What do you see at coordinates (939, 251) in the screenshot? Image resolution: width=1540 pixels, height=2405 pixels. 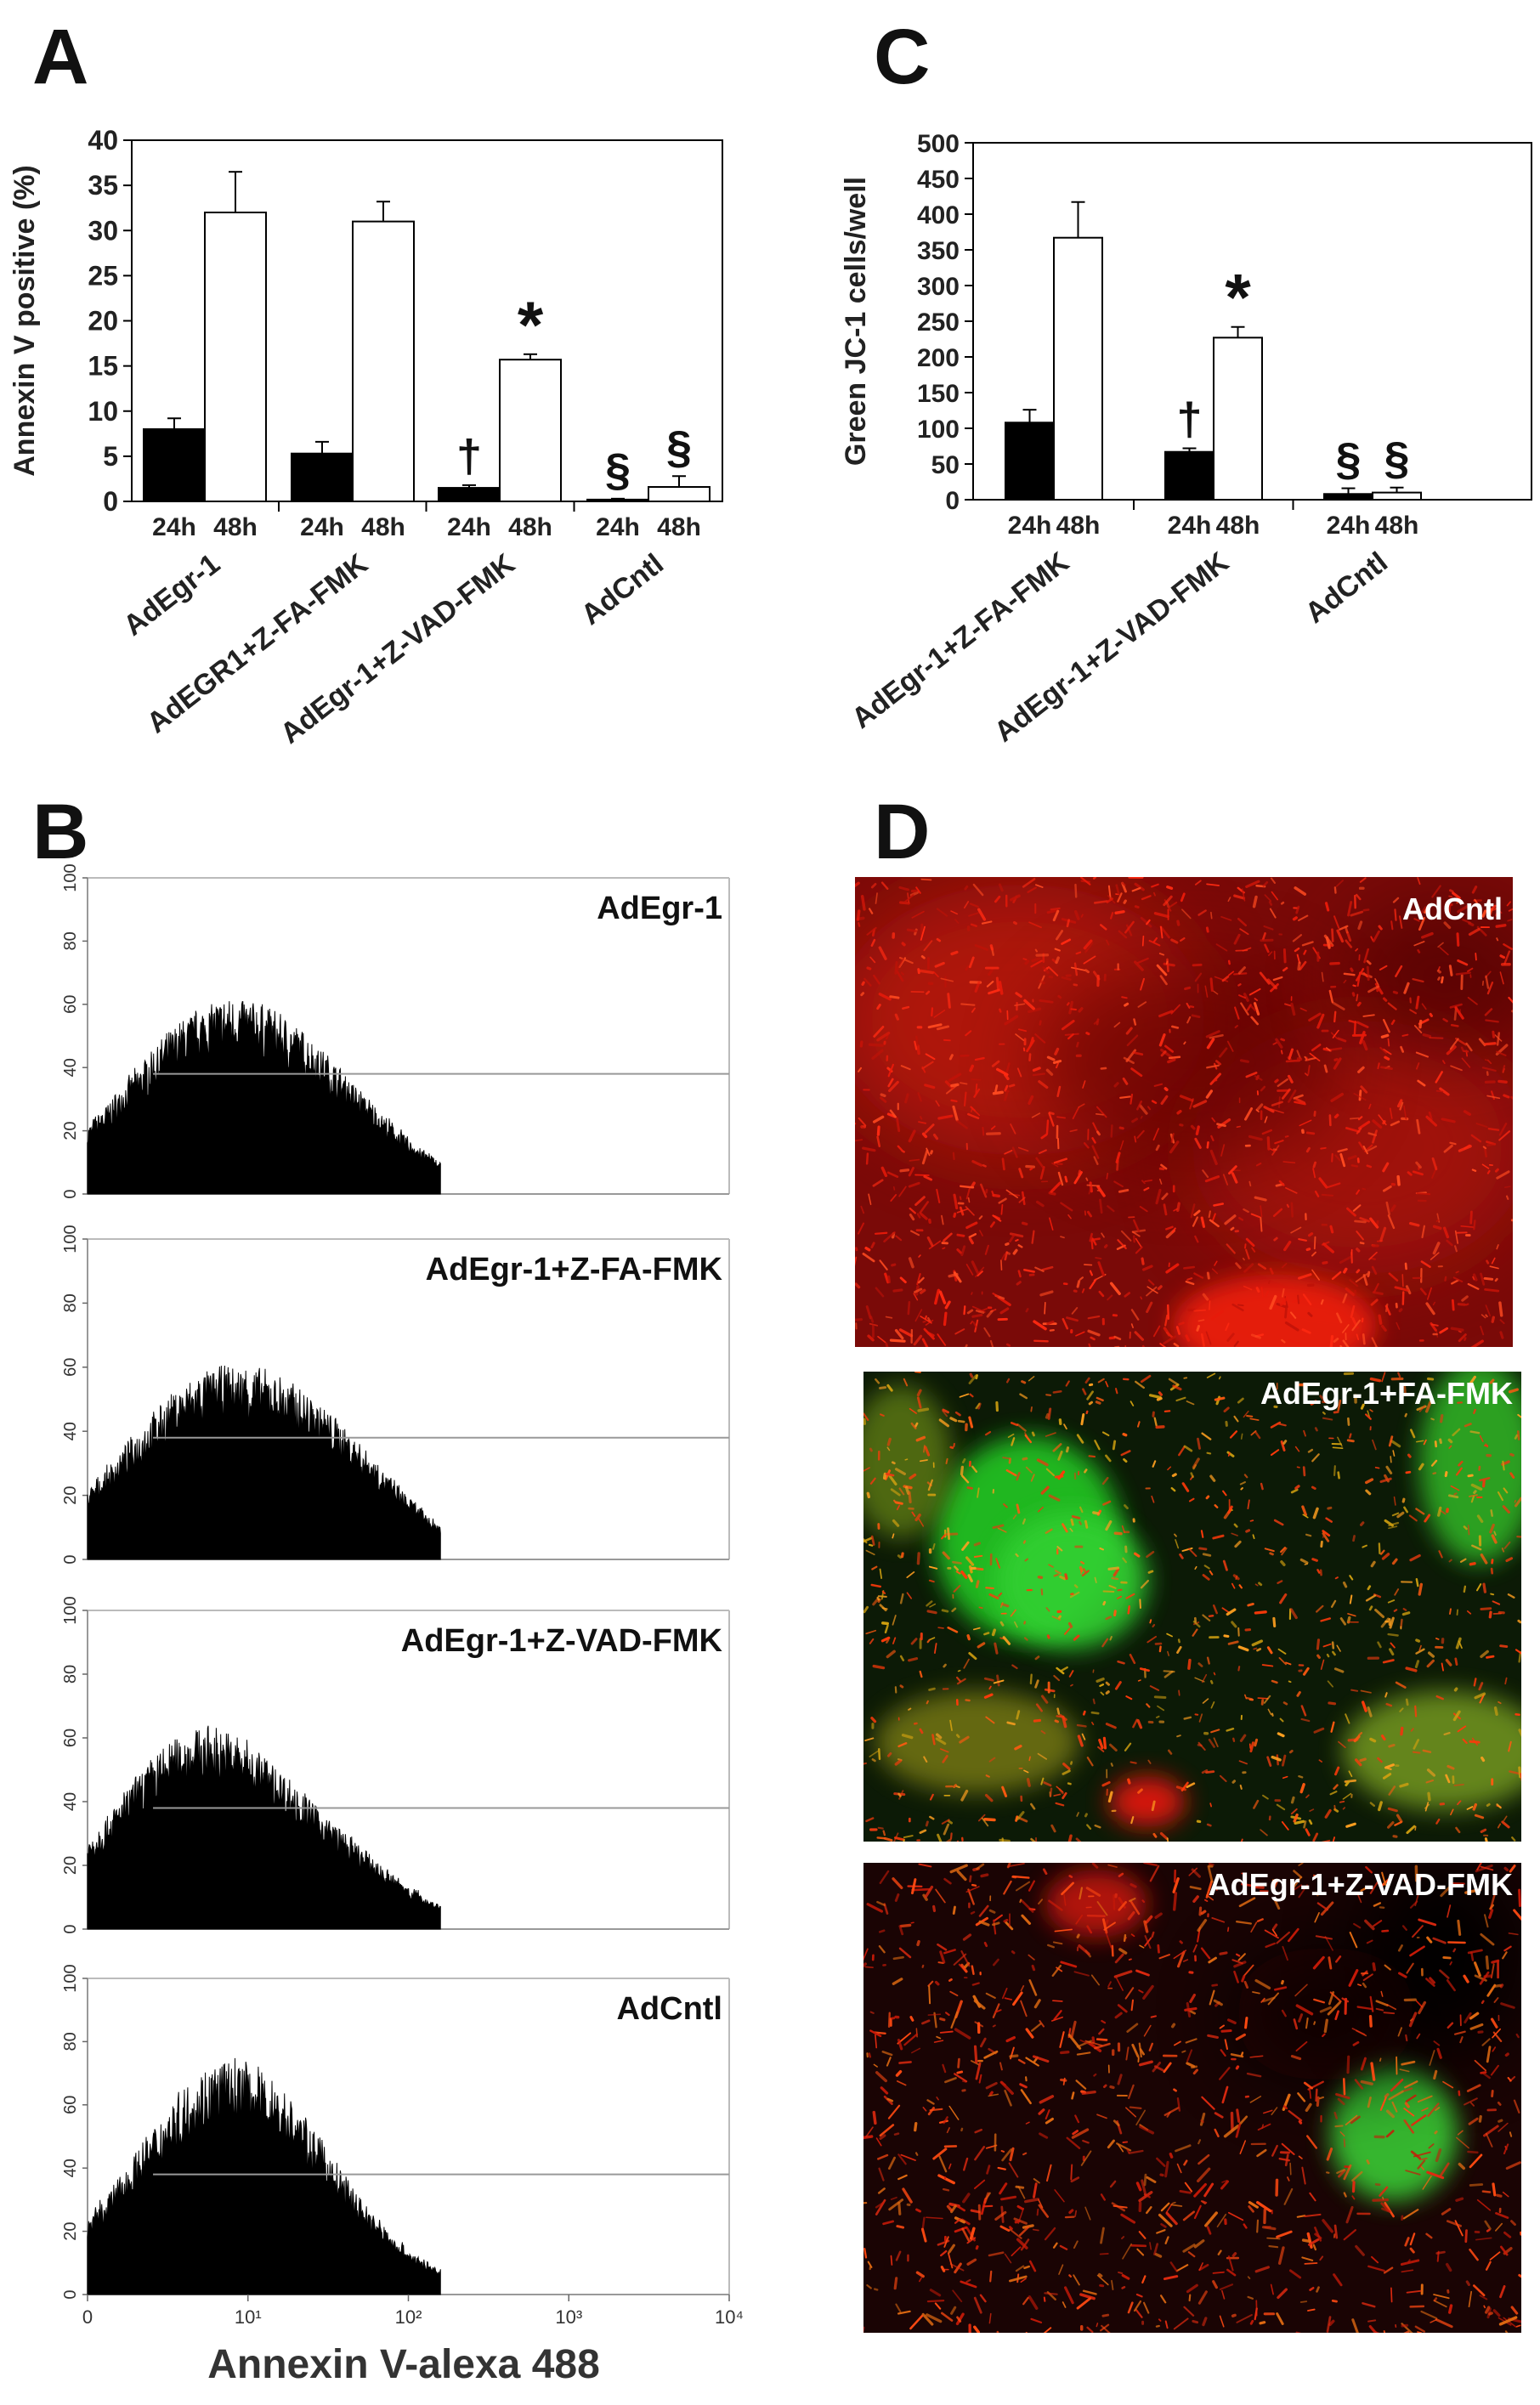 I see `y-tick-label: 350` at bounding box center [939, 251].